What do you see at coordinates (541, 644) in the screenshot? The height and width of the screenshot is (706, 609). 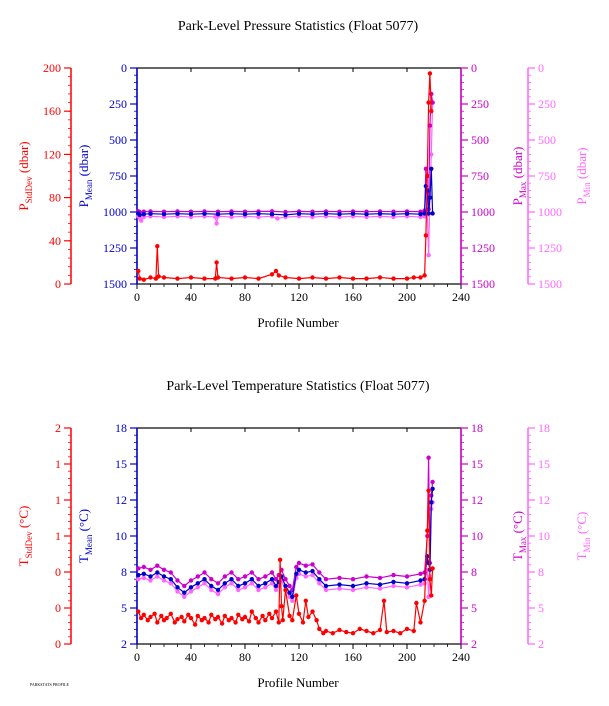 I see `temperature-min-tick-label: 2` at bounding box center [541, 644].